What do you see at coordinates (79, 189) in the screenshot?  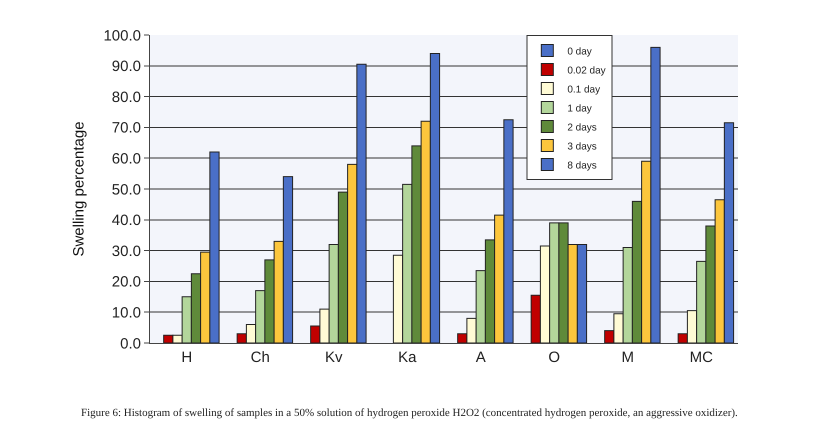 I see `y-axis-title: Swelling percentage` at bounding box center [79, 189].